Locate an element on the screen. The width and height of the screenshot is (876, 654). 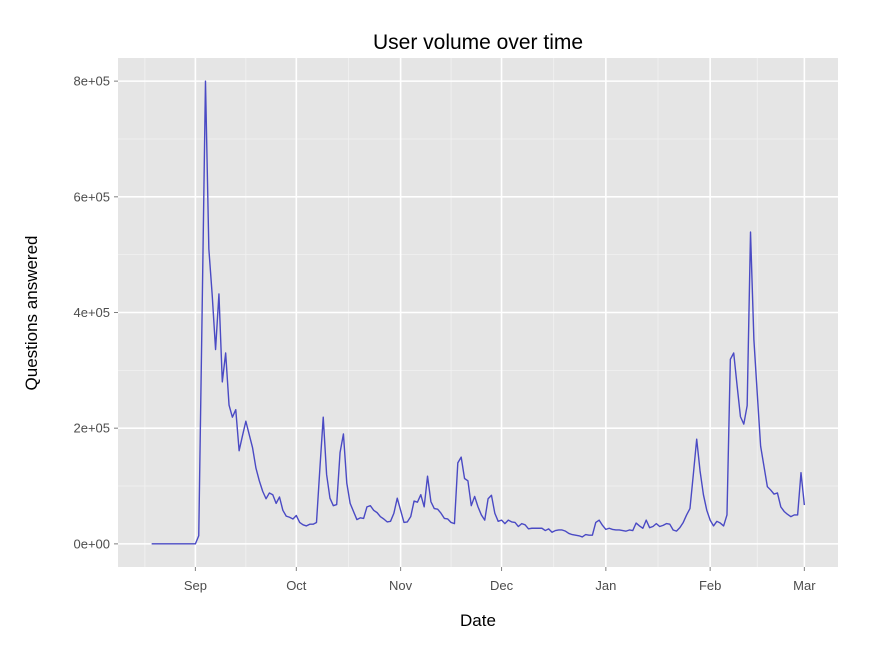
y-tick-label: 8e+05 is located at coordinates (91, 81).